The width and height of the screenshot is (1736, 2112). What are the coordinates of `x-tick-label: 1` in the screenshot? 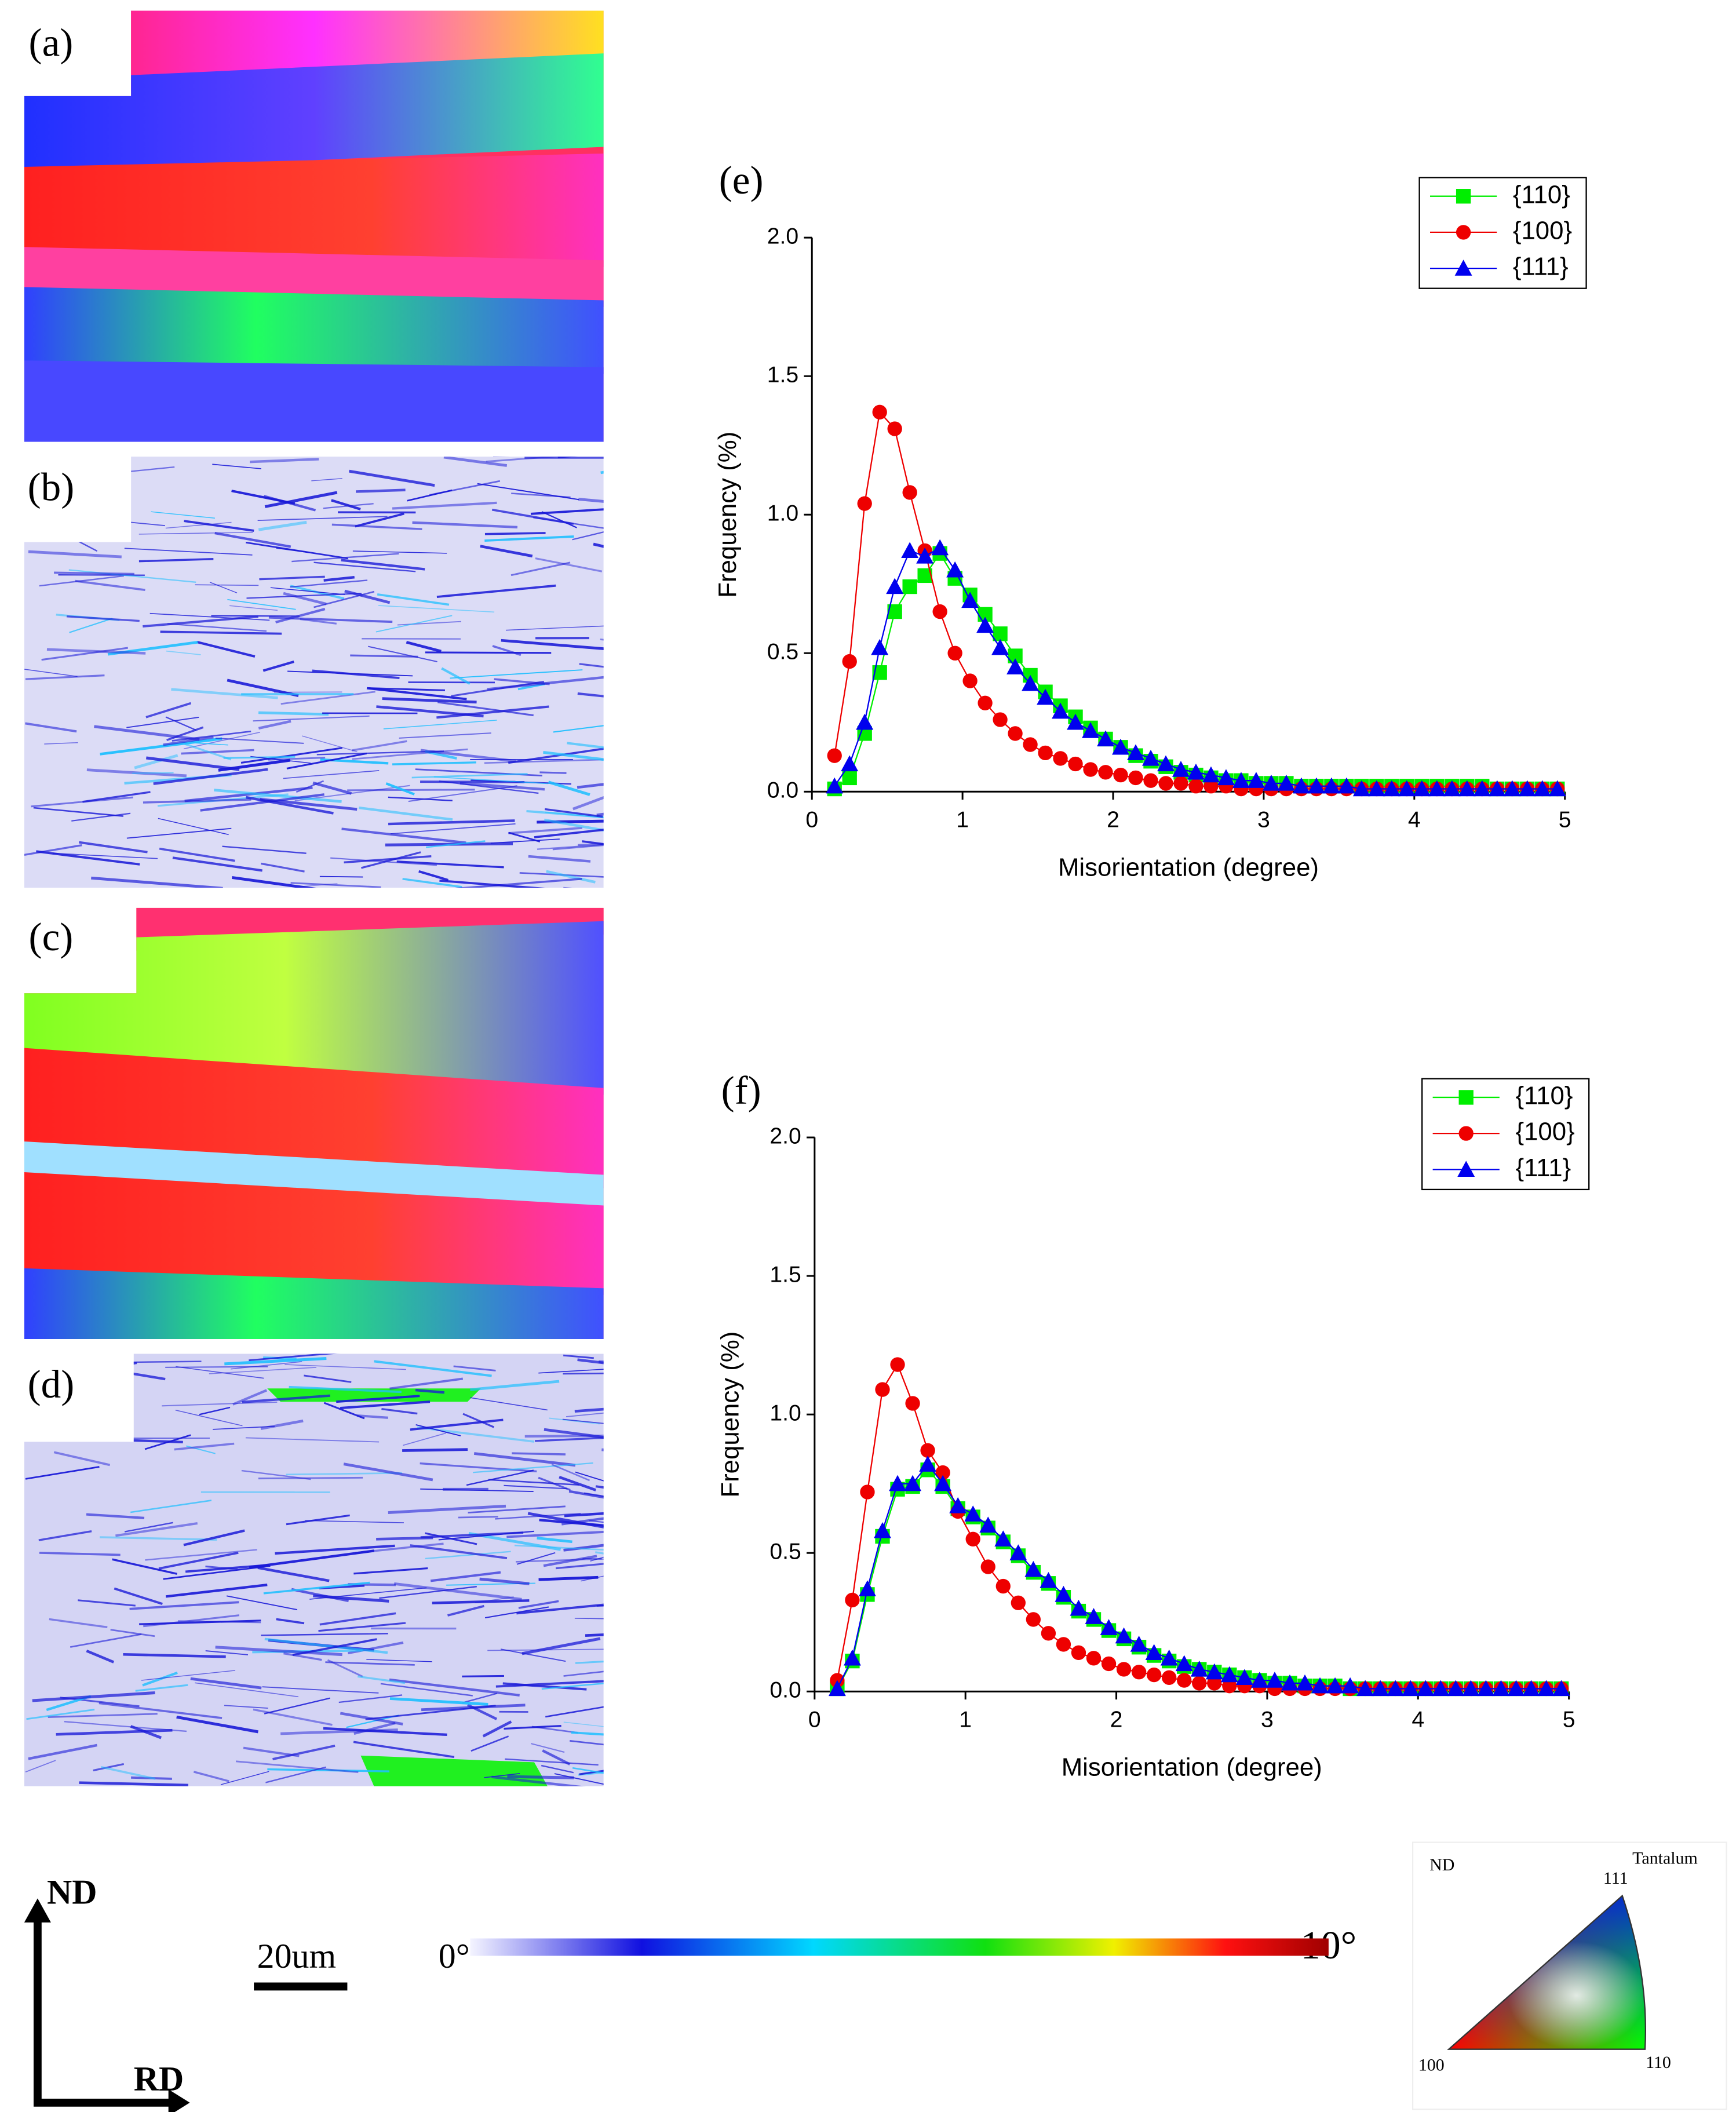 It's located at (965, 1719).